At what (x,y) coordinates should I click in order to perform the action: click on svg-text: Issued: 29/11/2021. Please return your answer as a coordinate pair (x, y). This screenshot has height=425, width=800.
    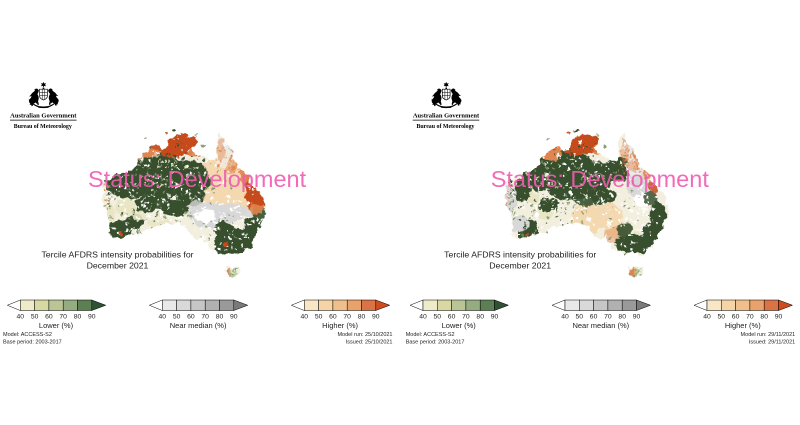
    Looking at the image, I should click on (772, 343).